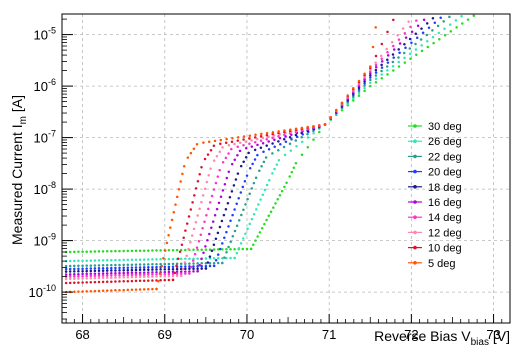 The image size is (518, 352). What do you see at coordinates (45, 85) in the screenshot?
I see `y-tick-label: 10-6` at bounding box center [45, 85].